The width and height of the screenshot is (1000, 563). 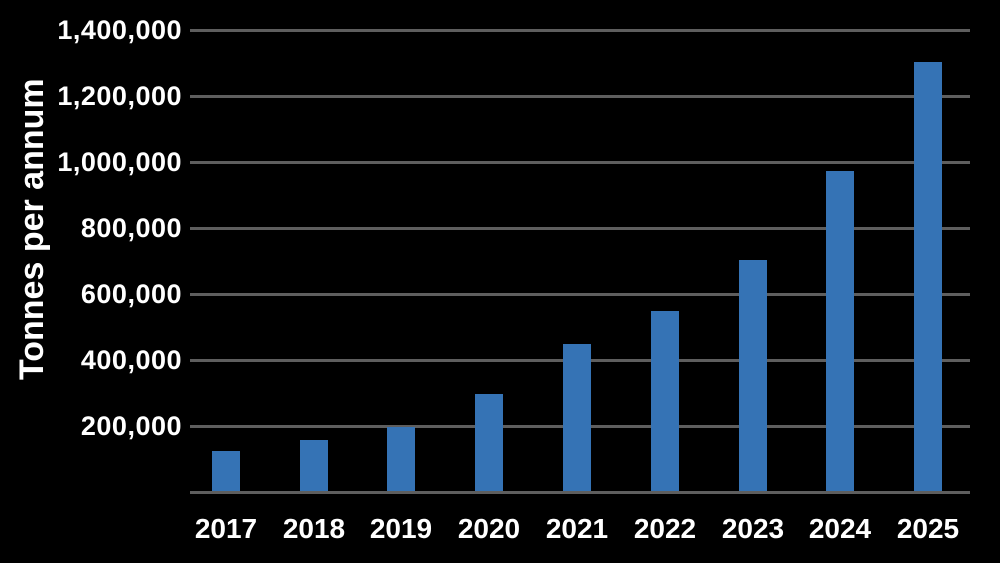 I want to click on bar-2019, so click(x=401, y=459).